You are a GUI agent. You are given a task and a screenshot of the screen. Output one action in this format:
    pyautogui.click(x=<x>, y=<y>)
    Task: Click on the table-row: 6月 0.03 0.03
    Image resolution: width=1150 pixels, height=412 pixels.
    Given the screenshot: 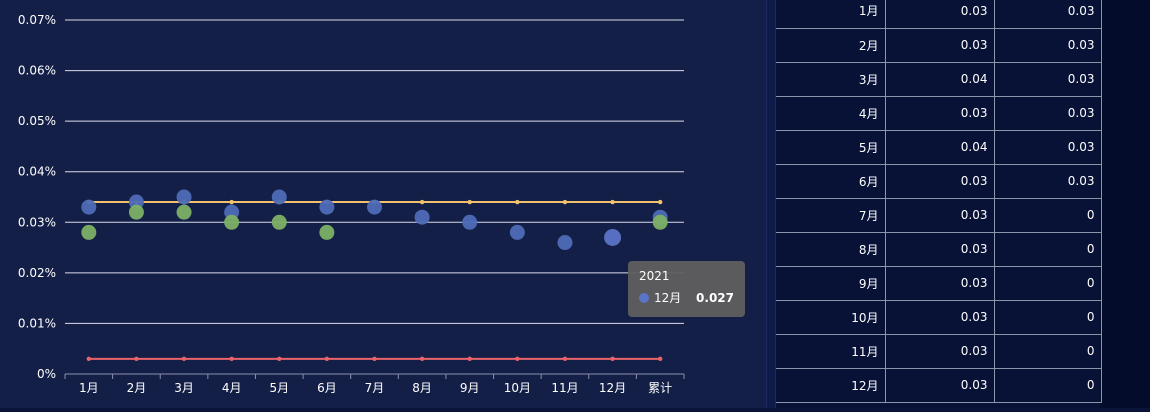 What is the action you would take?
    pyautogui.click(x=939, y=181)
    